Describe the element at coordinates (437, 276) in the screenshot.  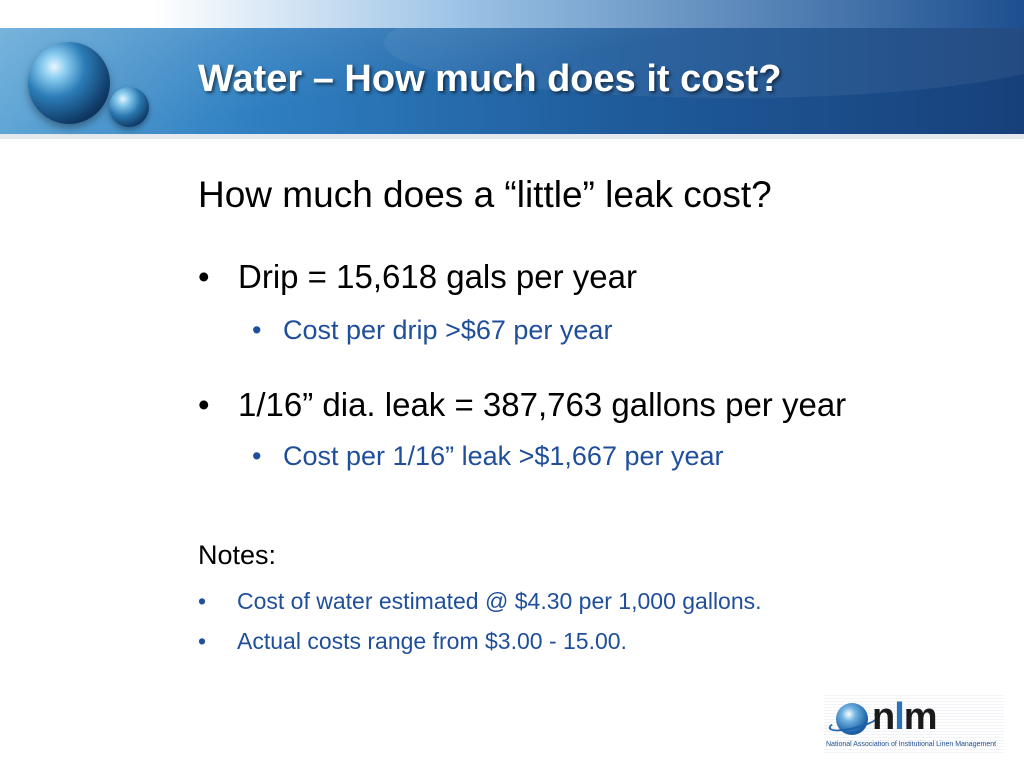
I see `bullet-text: Drip = 15,618 gals per year` at that location.